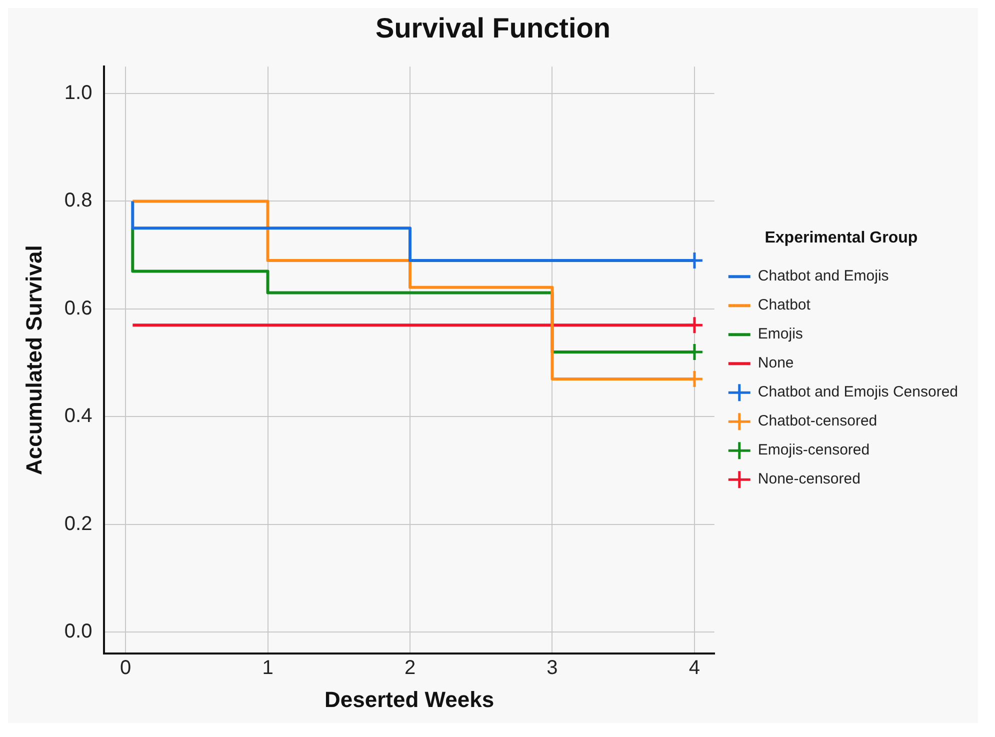 The width and height of the screenshot is (995, 737). I want to click on x-tick-label: 1, so click(268, 668).